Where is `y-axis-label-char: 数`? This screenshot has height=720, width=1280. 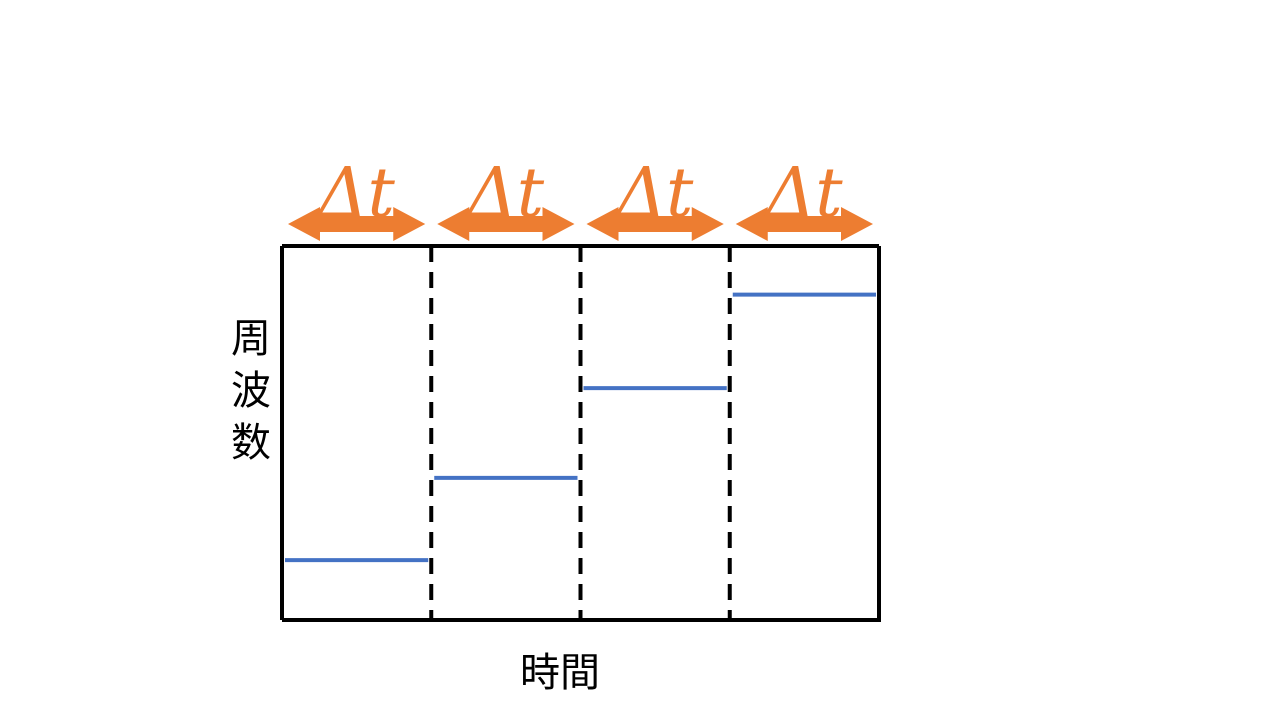 y-axis-label-char: 数 is located at coordinates (251, 443).